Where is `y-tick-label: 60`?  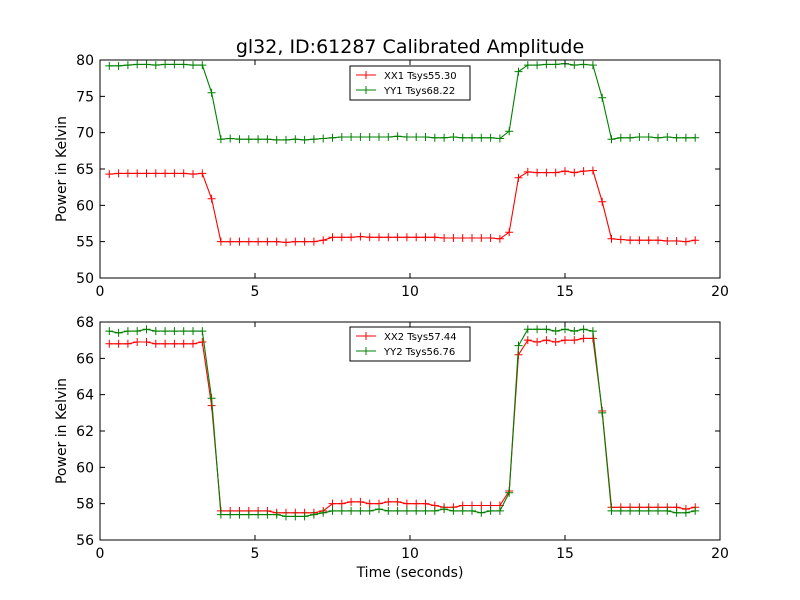 y-tick-label: 60 is located at coordinates (85, 206).